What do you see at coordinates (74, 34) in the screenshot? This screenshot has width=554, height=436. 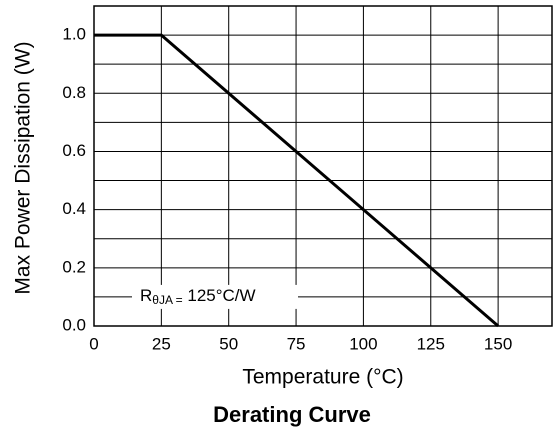 I see `y-tick-label: 1.0` at bounding box center [74, 34].